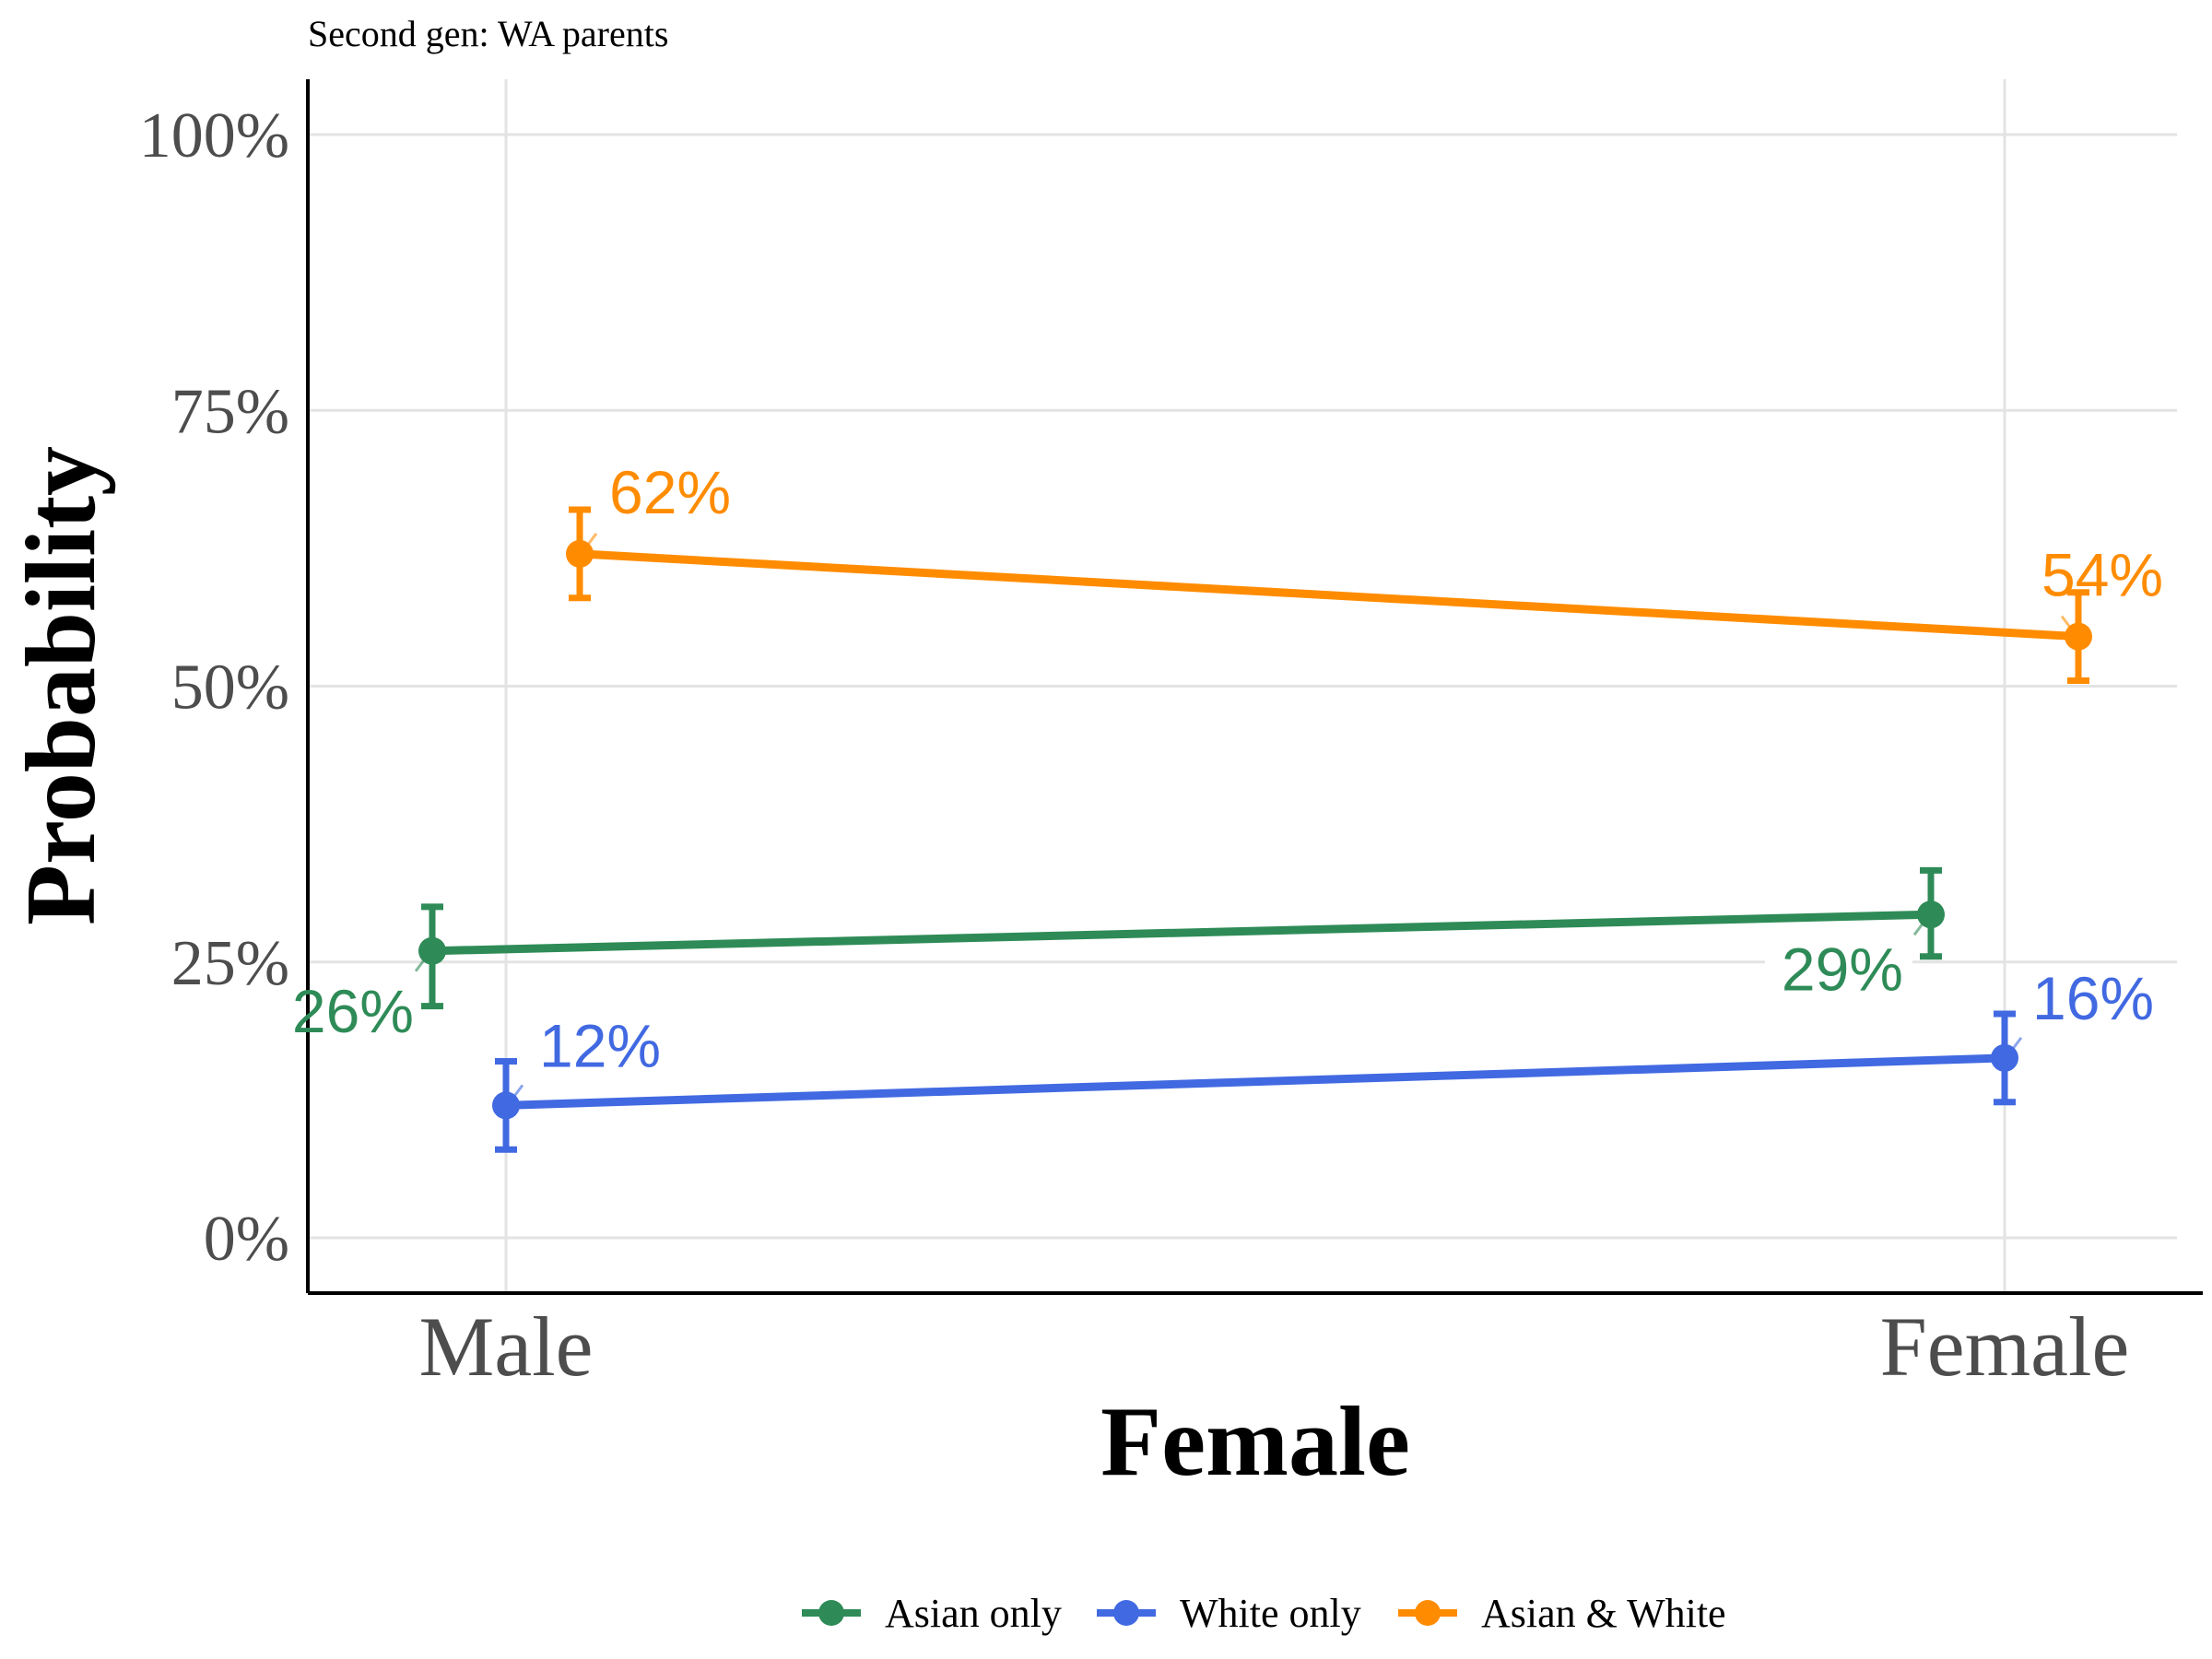  I want to click on y-tick-label: 0%, so click(246, 1239).